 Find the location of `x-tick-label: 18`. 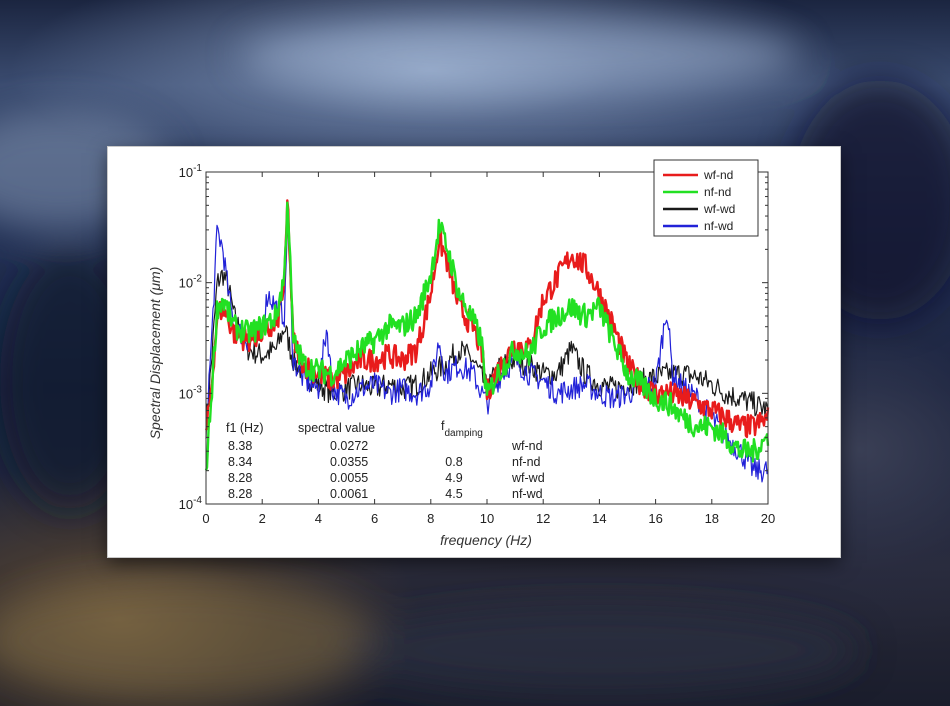

x-tick-label: 18 is located at coordinates (712, 518).